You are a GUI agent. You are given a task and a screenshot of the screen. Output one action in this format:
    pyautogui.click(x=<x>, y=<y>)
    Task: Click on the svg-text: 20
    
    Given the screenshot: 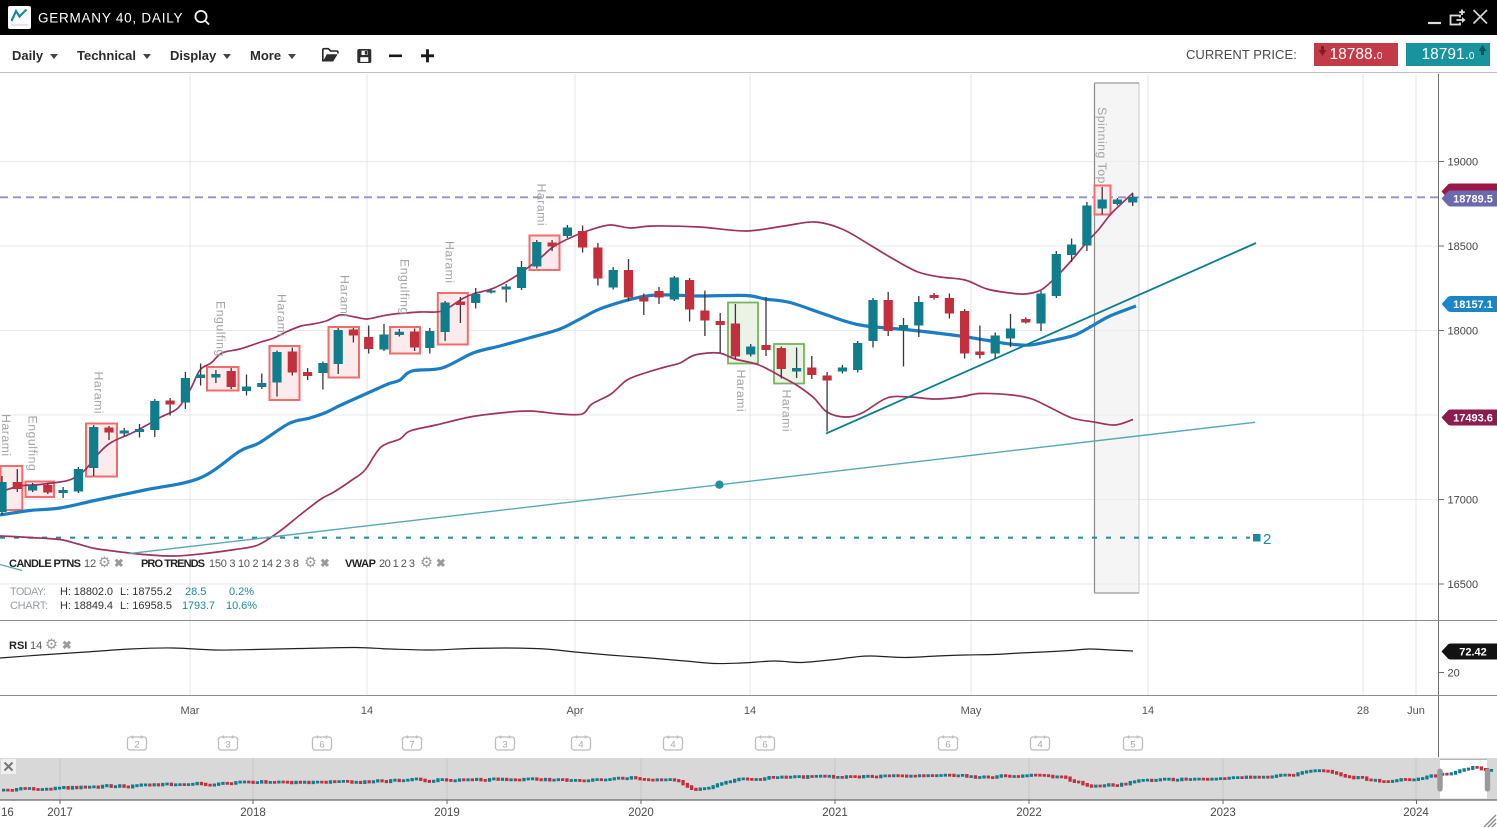 What is the action you would take?
    pyautogui.click(x=1454, y=674)
    